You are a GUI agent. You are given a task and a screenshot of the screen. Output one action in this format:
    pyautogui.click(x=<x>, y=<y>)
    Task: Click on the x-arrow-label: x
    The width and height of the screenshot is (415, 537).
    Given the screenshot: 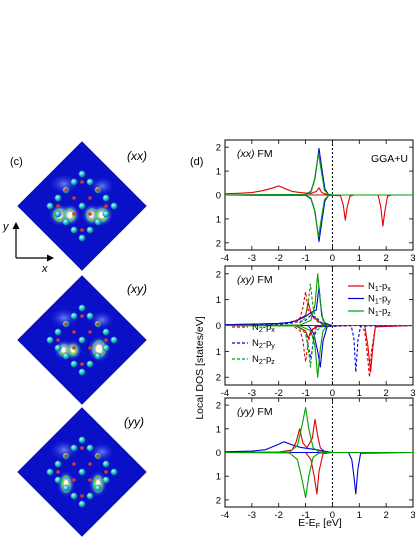 What is the action you would take?
    pyautogui.click(x=44, y=269)
    